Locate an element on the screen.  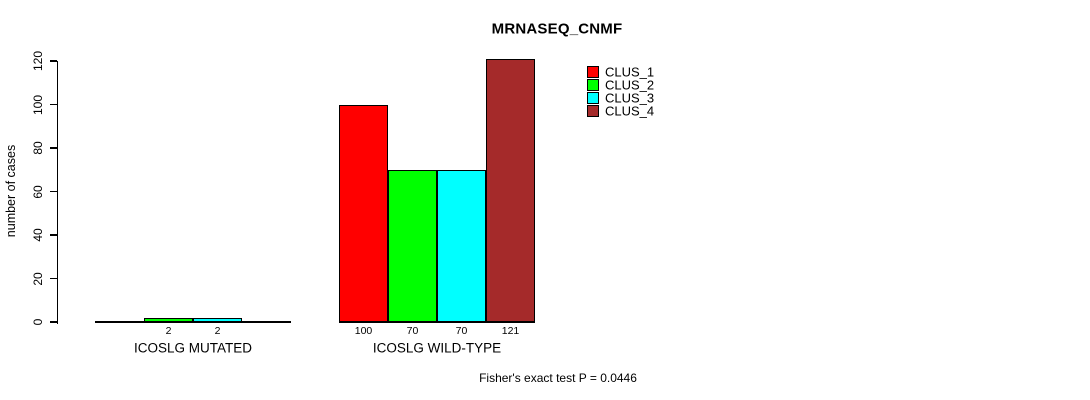
y-tick-label: 100 is located at coordinates (38, 104).